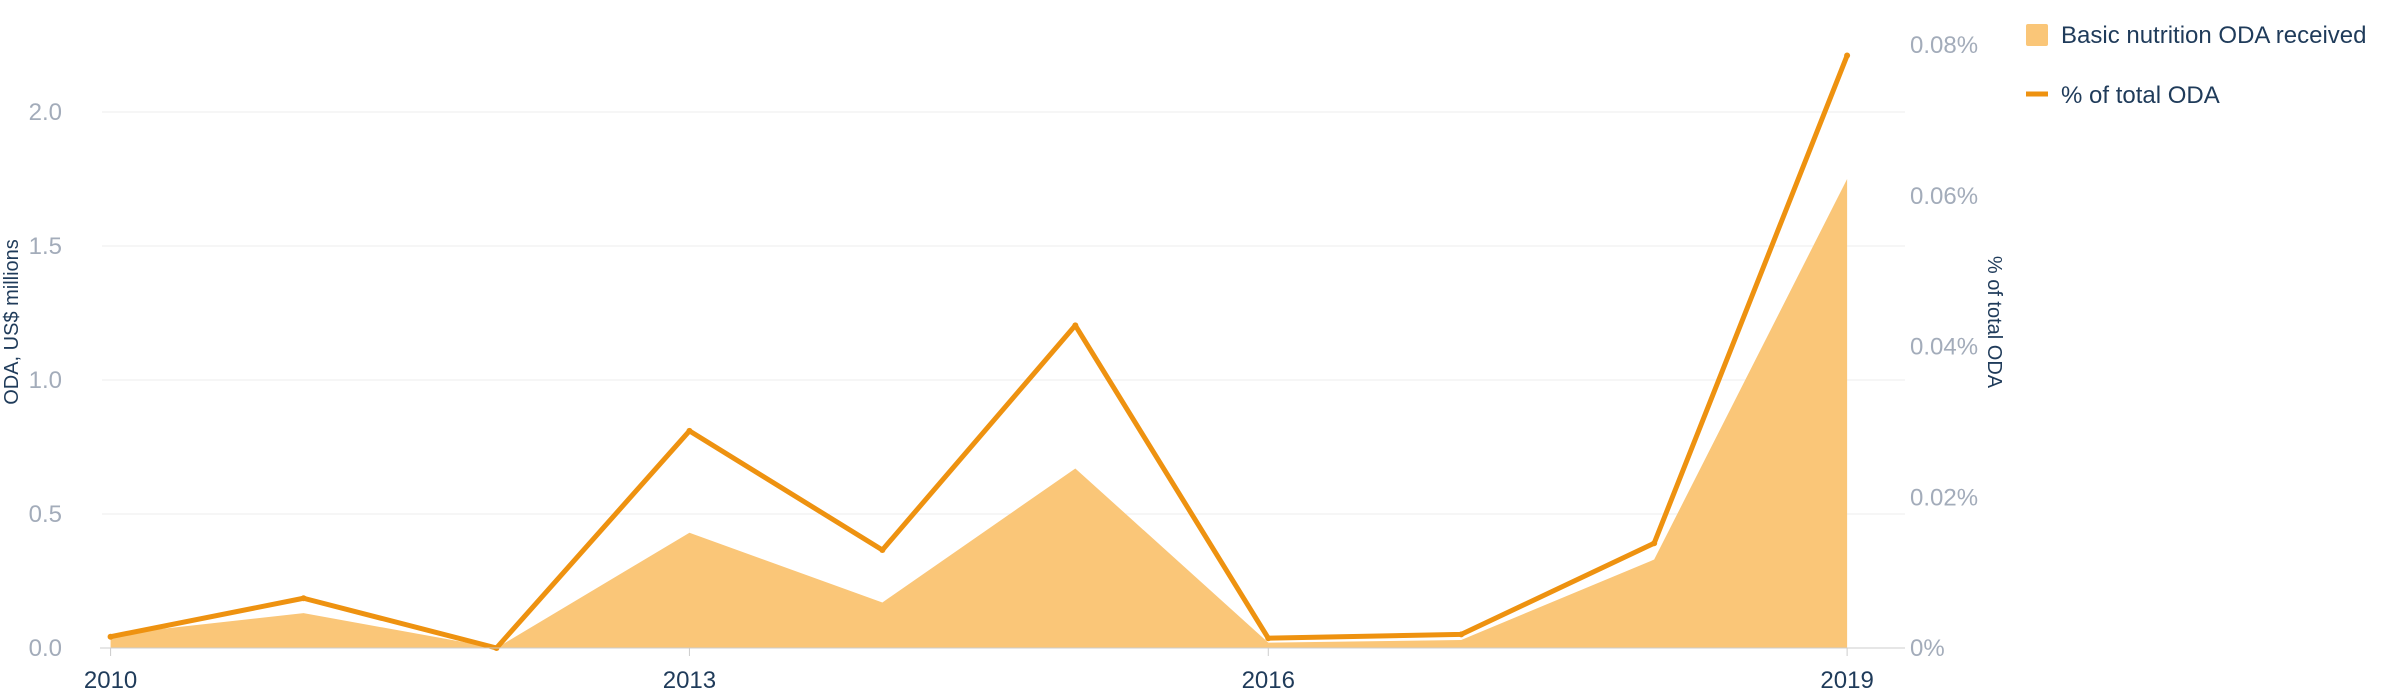  Describe the element at coordinates (1944, 45) in the screenshot. I see `y2-tick-label: 0.08%` at that location.